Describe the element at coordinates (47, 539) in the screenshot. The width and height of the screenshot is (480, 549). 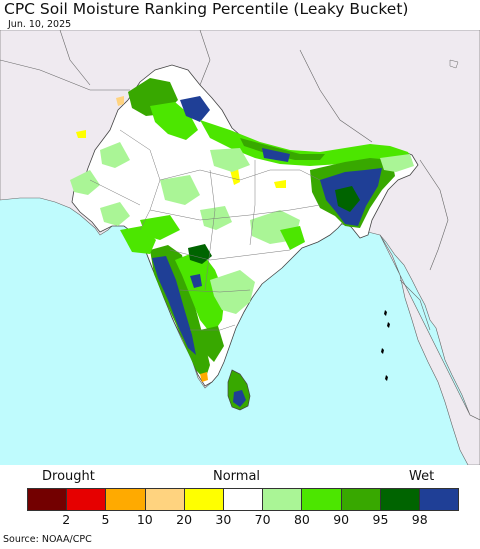
I see `source-credit: Source: NOAA/CPC` at that location.